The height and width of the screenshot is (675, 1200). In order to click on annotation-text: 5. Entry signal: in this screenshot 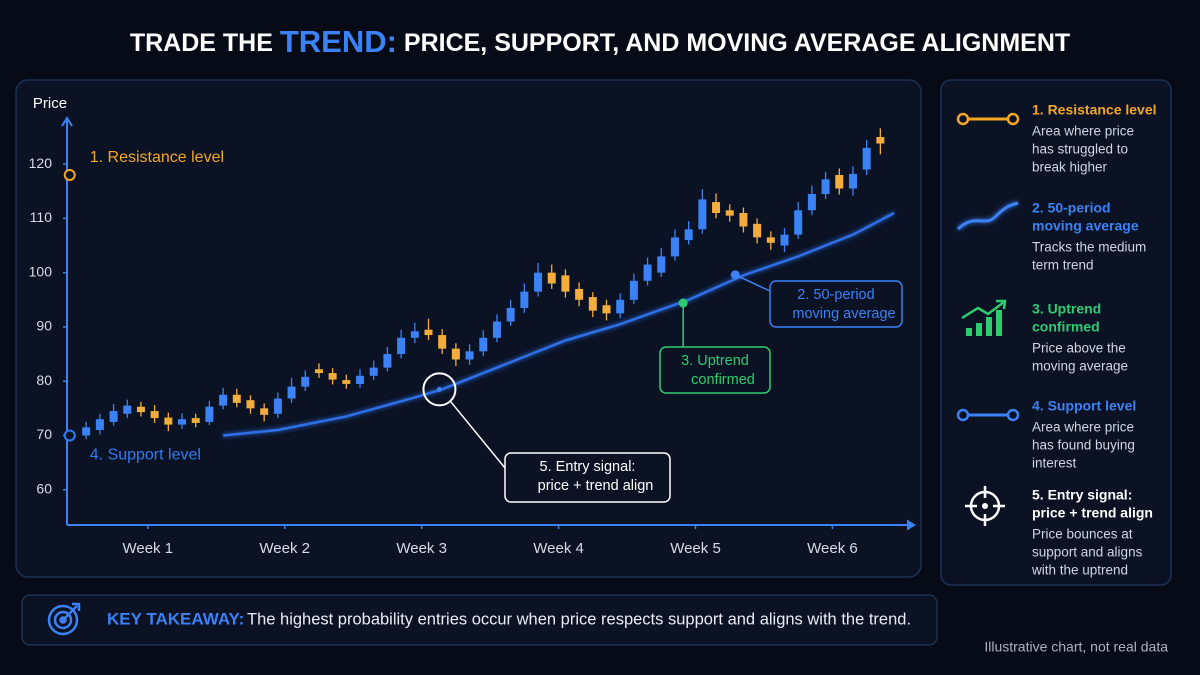, I will do `click(588, 467)`.